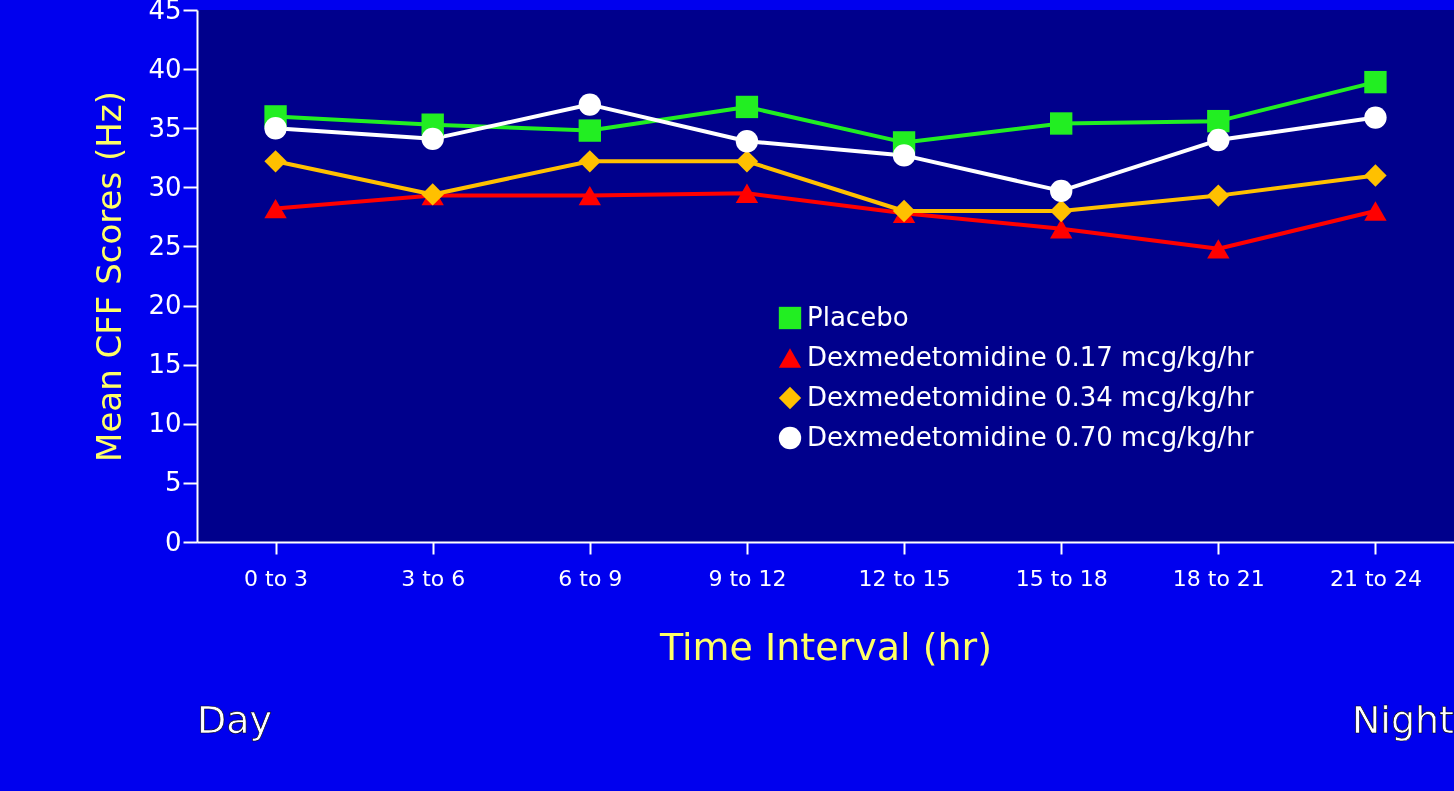 Image resolution: width=1454 pixels, height=791 pixels. What do you see at coordinates (858, 317) in the screenshot?
I see `legend-label: Placebo` at bounding box center [858, 317].